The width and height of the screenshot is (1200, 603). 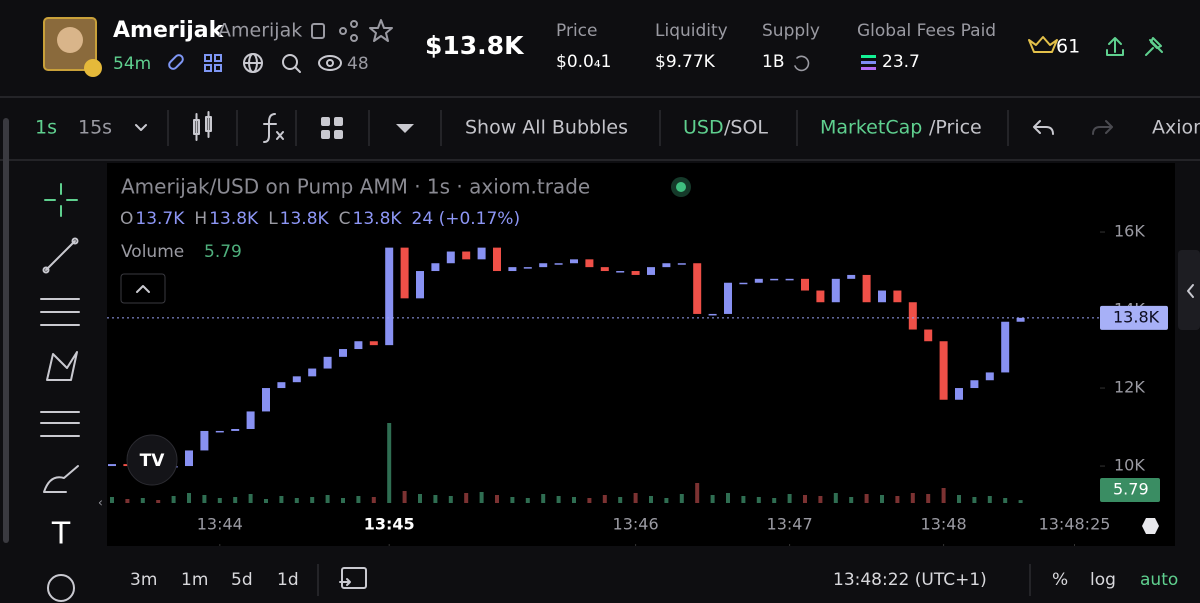 I want to click on y-tick-label: 12K, so click(x=1129, y=387).